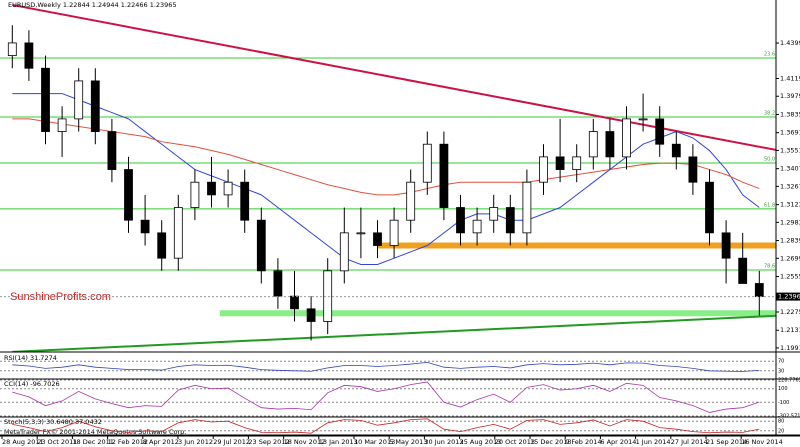 The image size is (800, 447). What do you see at coordinates (783, 389) in the screenshot?
I see `indicator-tick-label: 100` at bounding box center [783, 389].